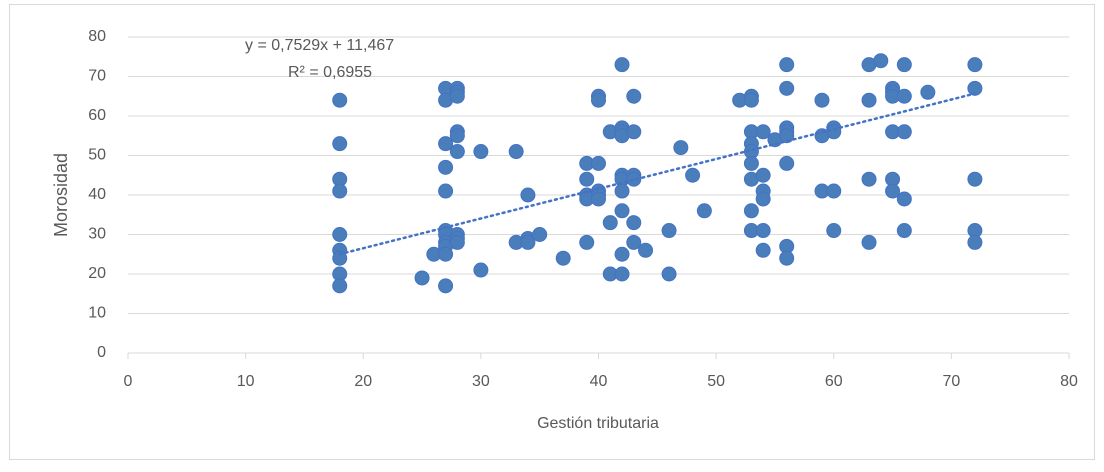  Describe the element at coordinates (246, 381) in the screenshot. I see `x-tick-label: 10` at that location.